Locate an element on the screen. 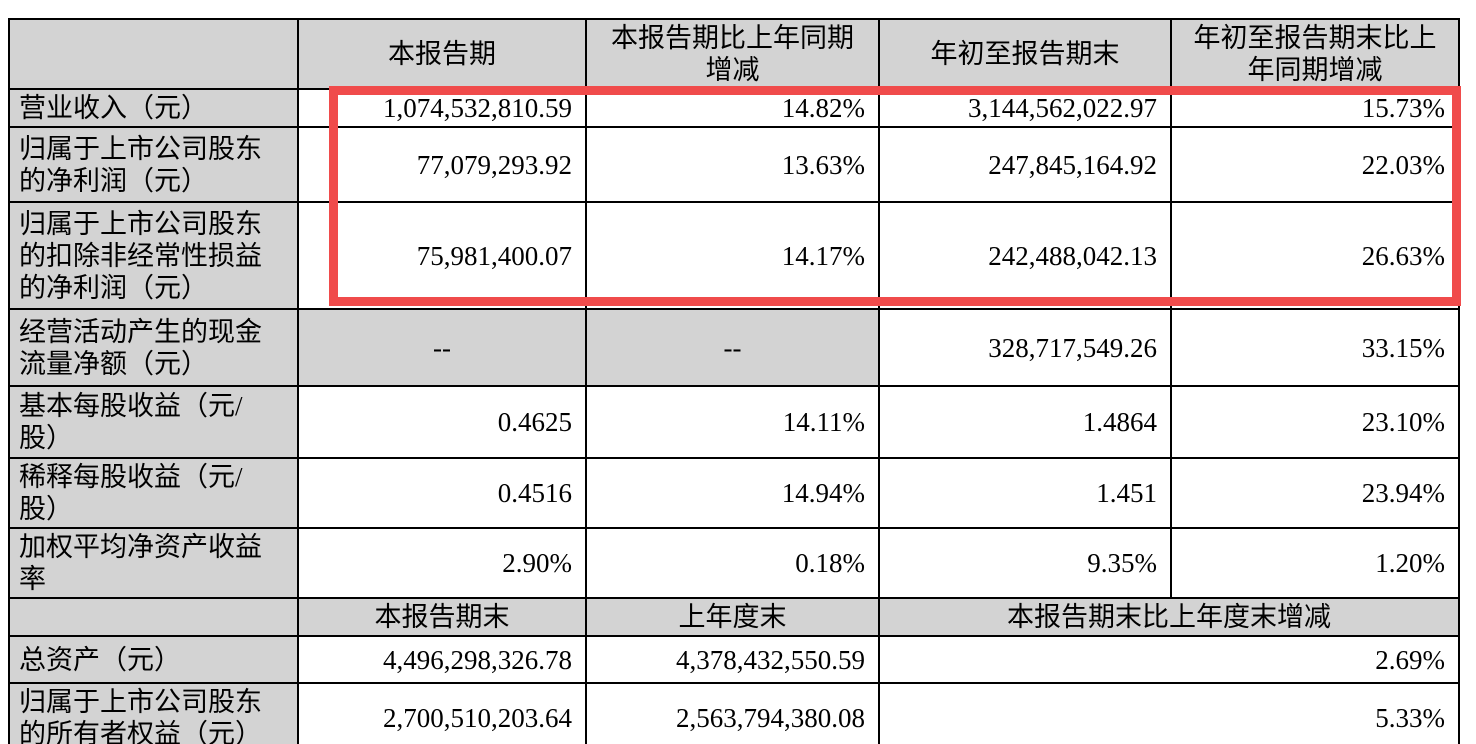 Image resolution: width=1476 pixels, height=744 pixels. value-cell: 14.17% is located at coordinates (732, 255).